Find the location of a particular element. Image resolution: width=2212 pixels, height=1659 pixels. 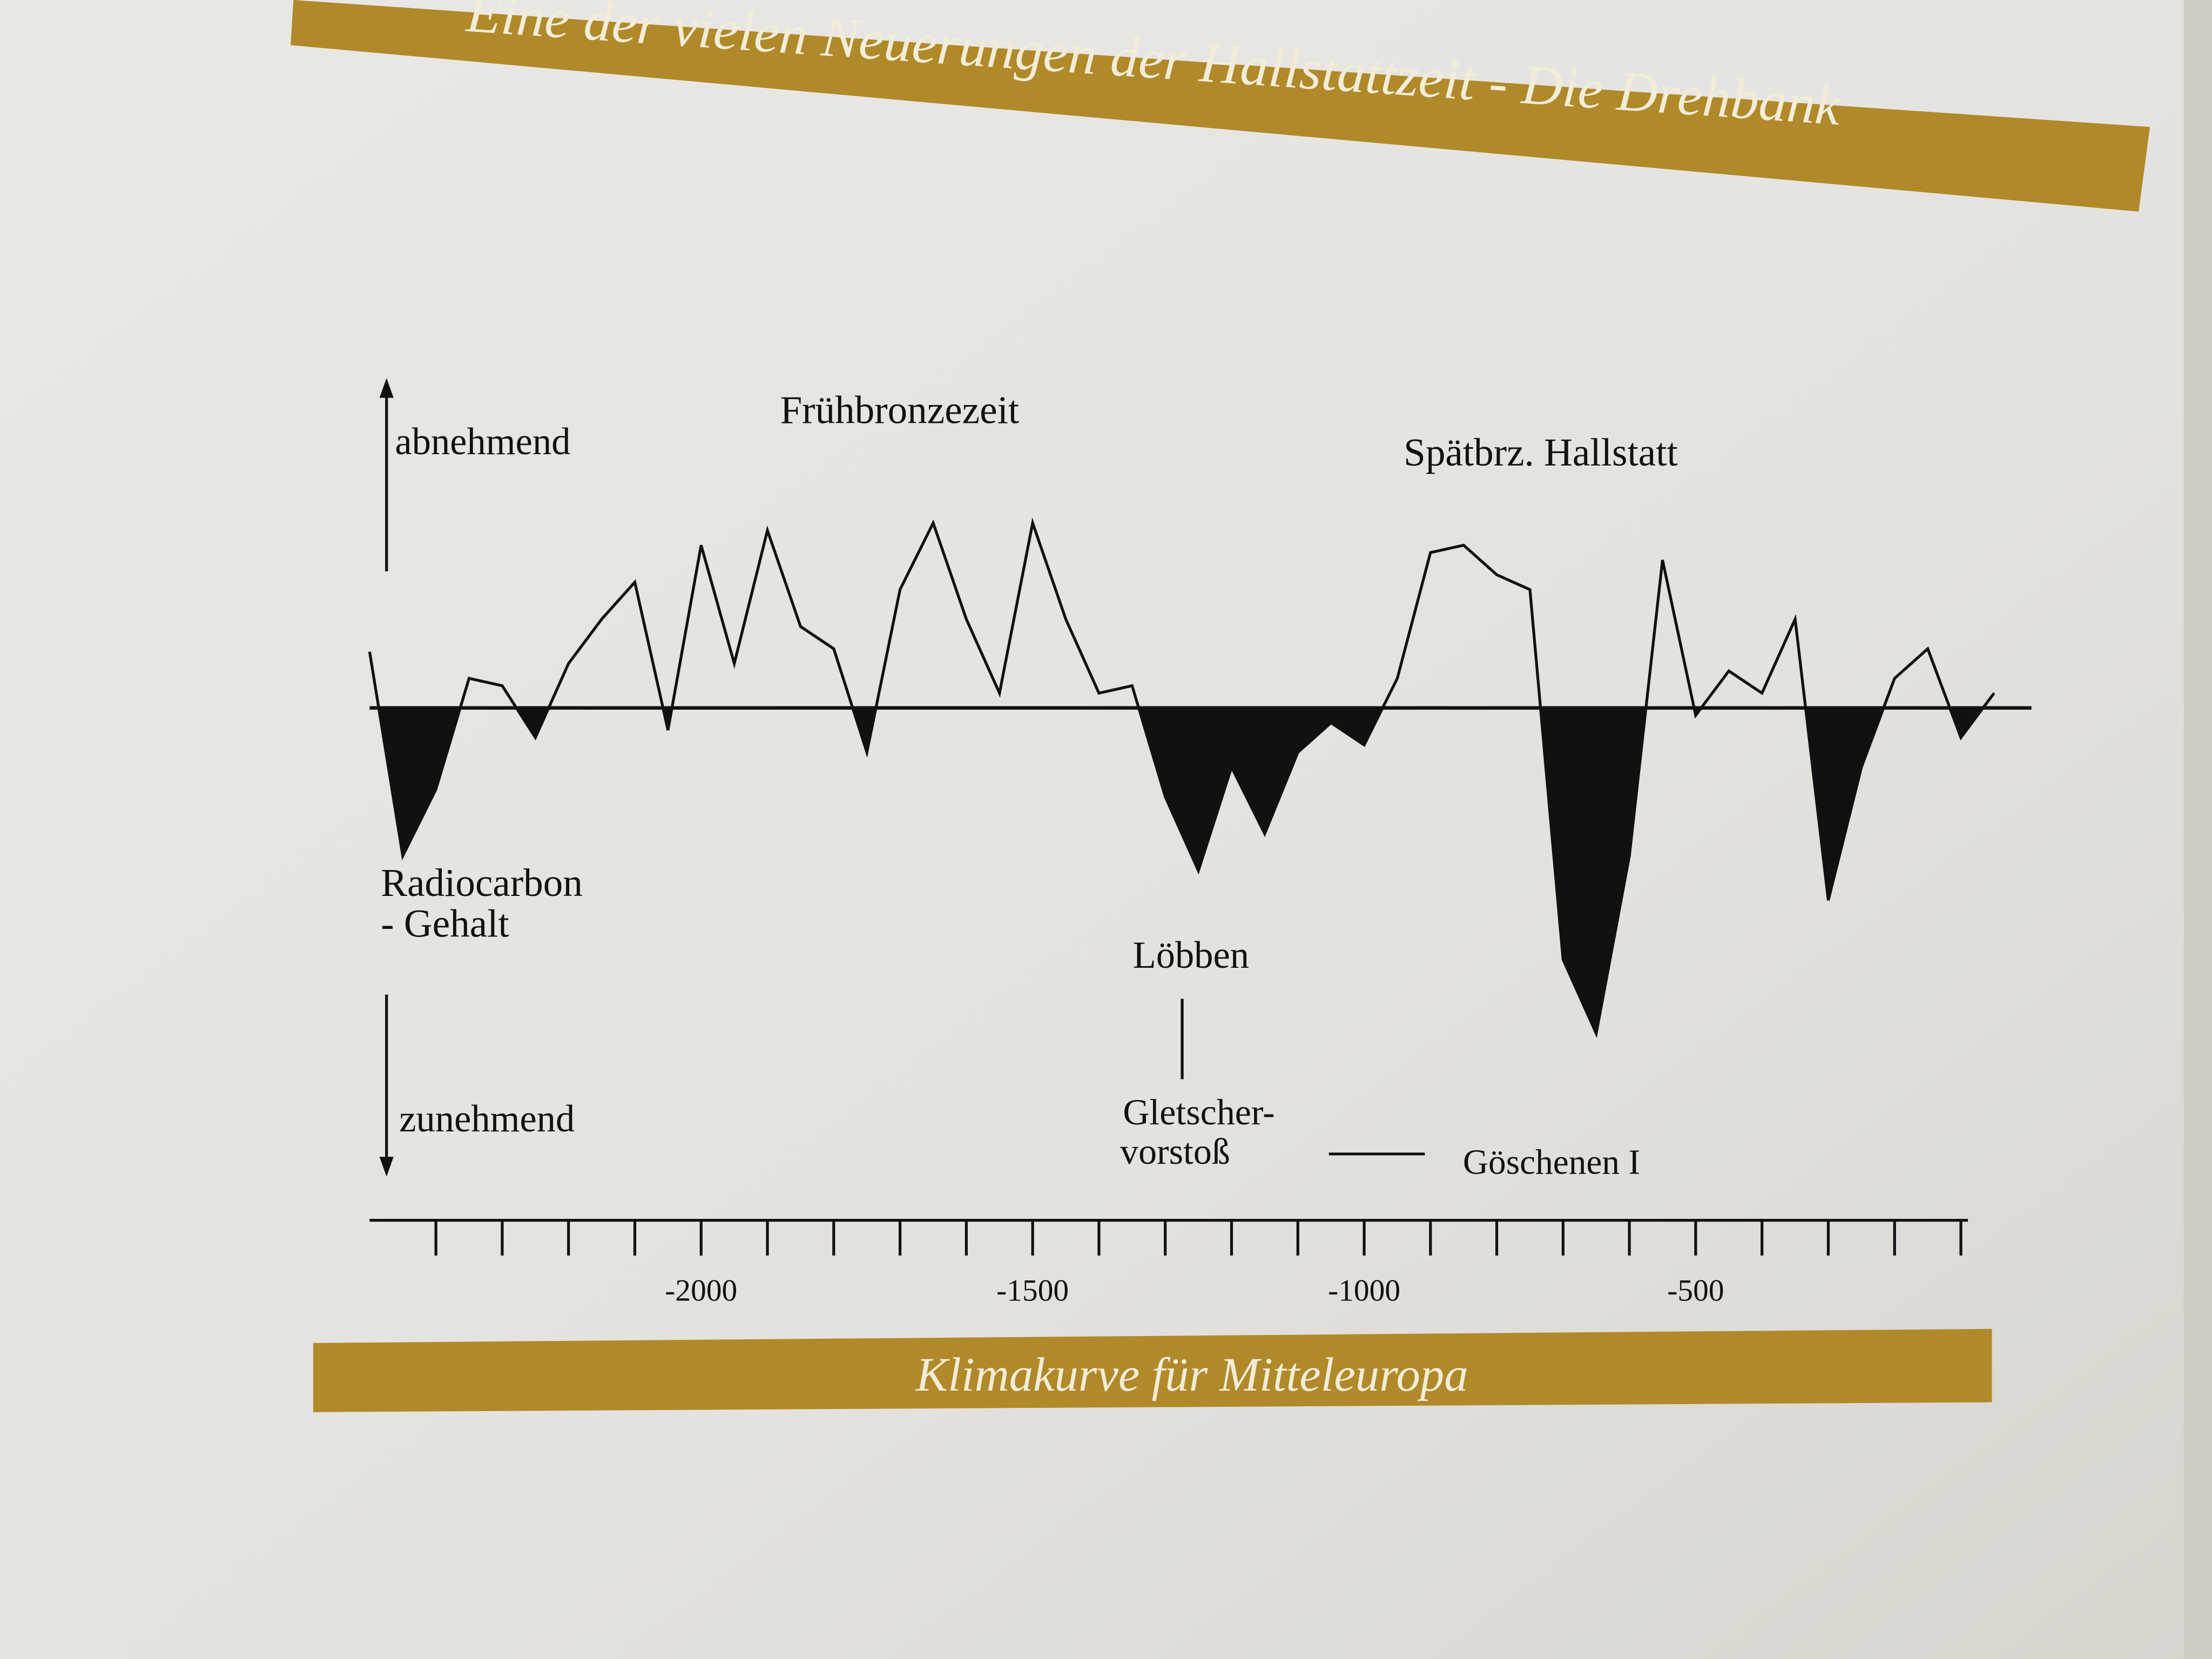

y-label-bottom: zunehmend is located at coordinates (487, 1119).